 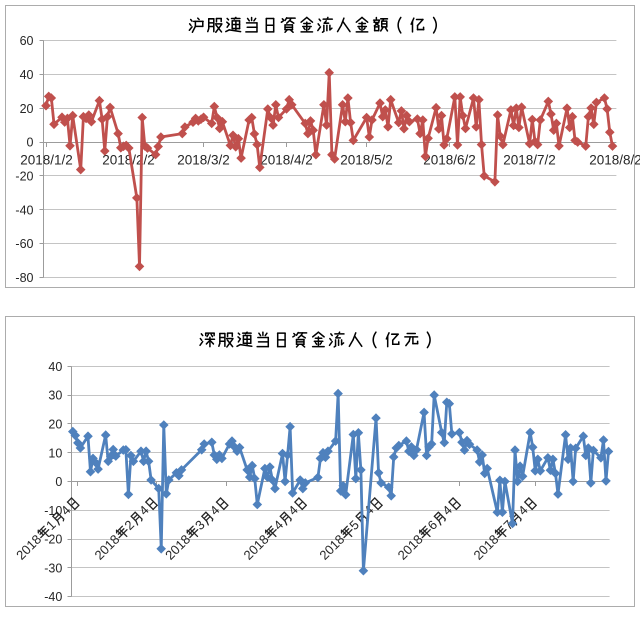 What do you see at coordinates (24, 244) in the screenshot?
I see `svg-text: -60` at bounding box center [24, 244].